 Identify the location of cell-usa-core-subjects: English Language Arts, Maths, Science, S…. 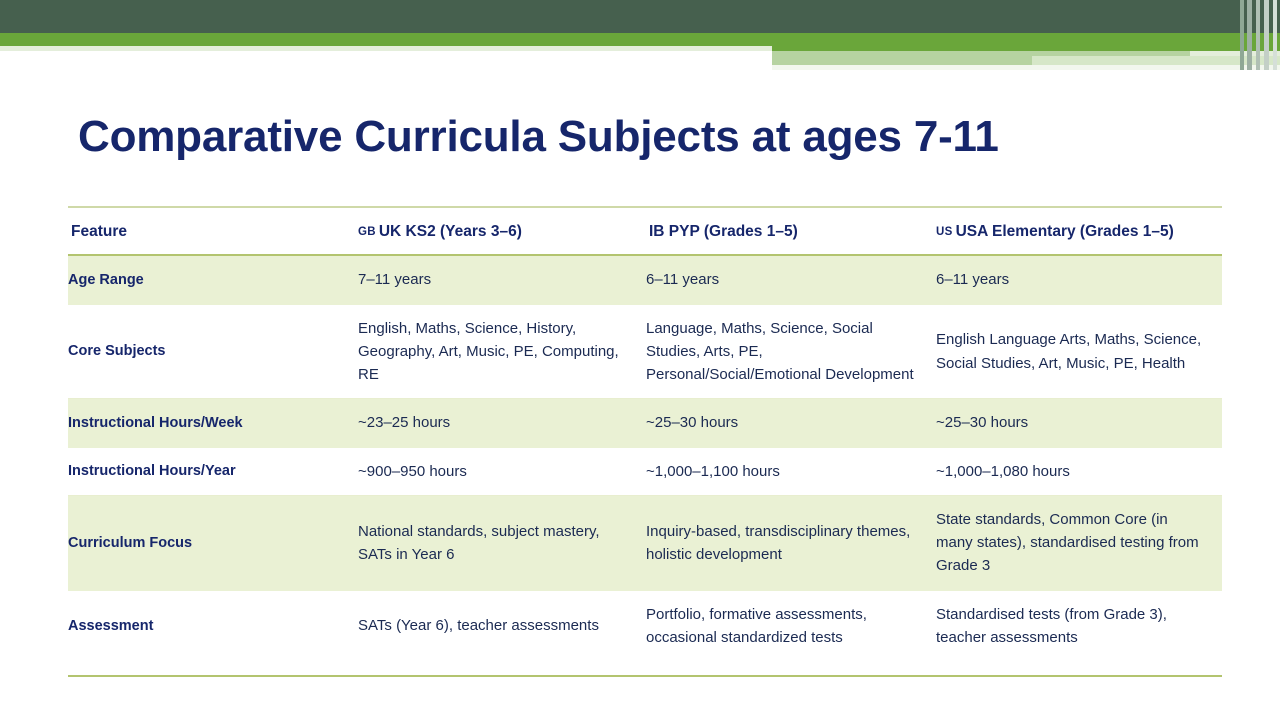
(1079, 352).